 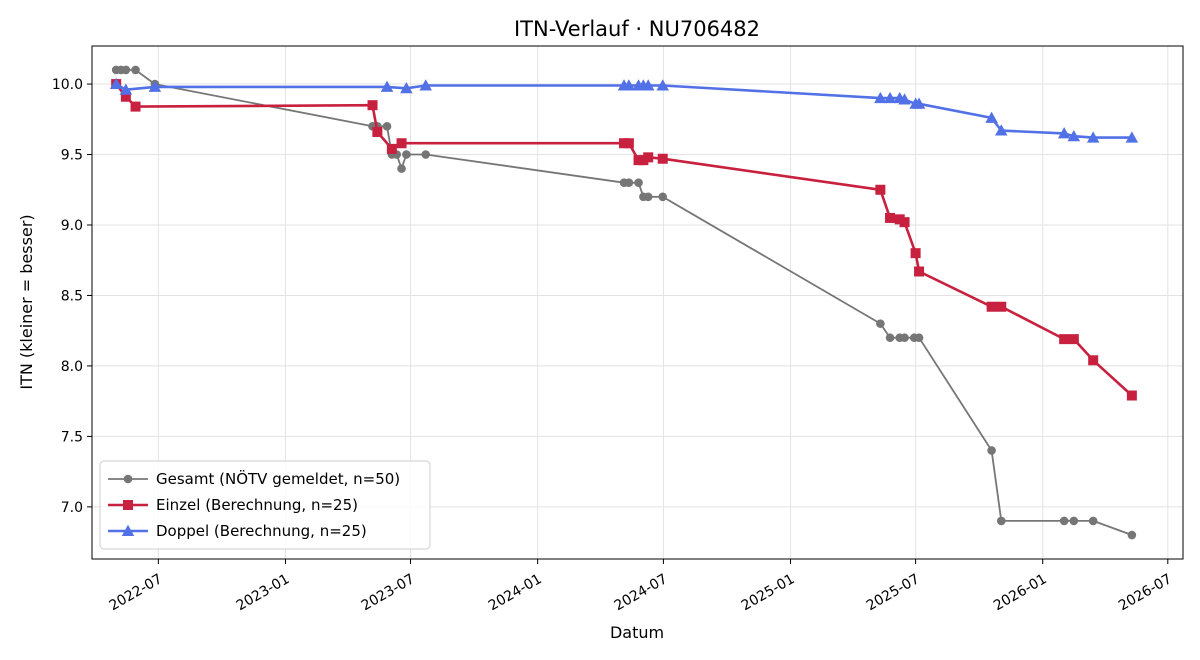 What do you see at coordinates (72, 367) in the screenshot?
I see `y-tick-label: 8.0` at bounding box center [72, 367].